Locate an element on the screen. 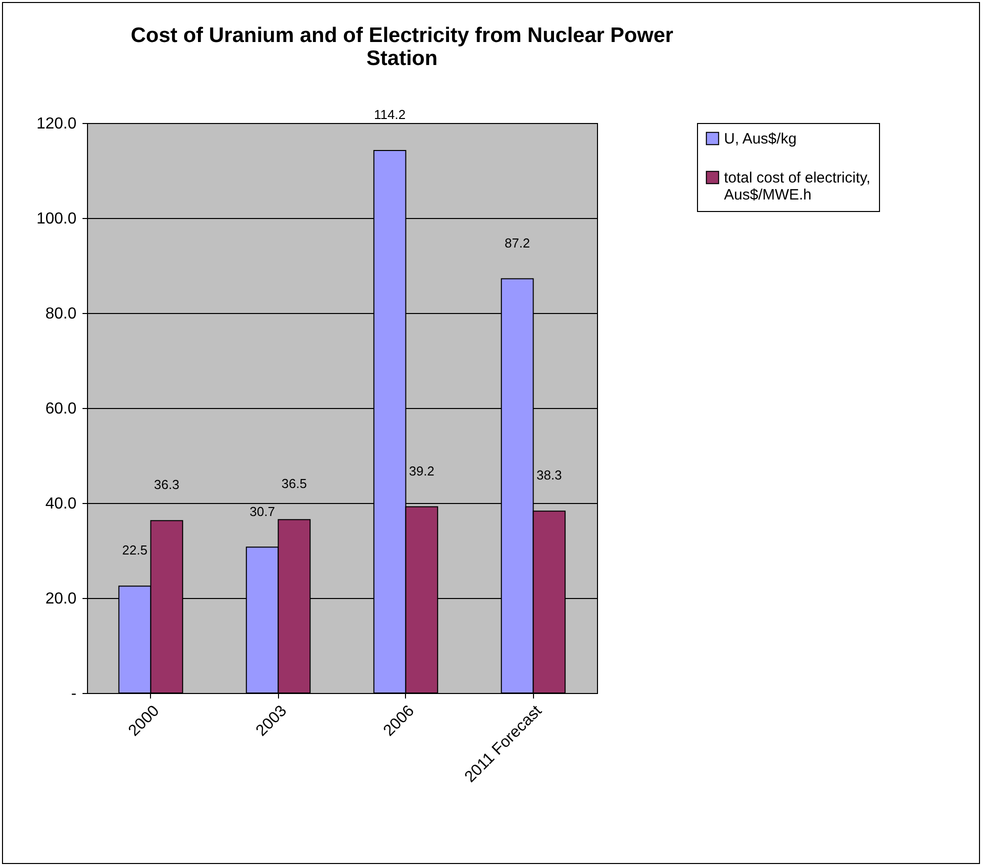 The height and width of the screenshot is (868, 984). data-label: 30.7 is located at coordinates (262, 511).